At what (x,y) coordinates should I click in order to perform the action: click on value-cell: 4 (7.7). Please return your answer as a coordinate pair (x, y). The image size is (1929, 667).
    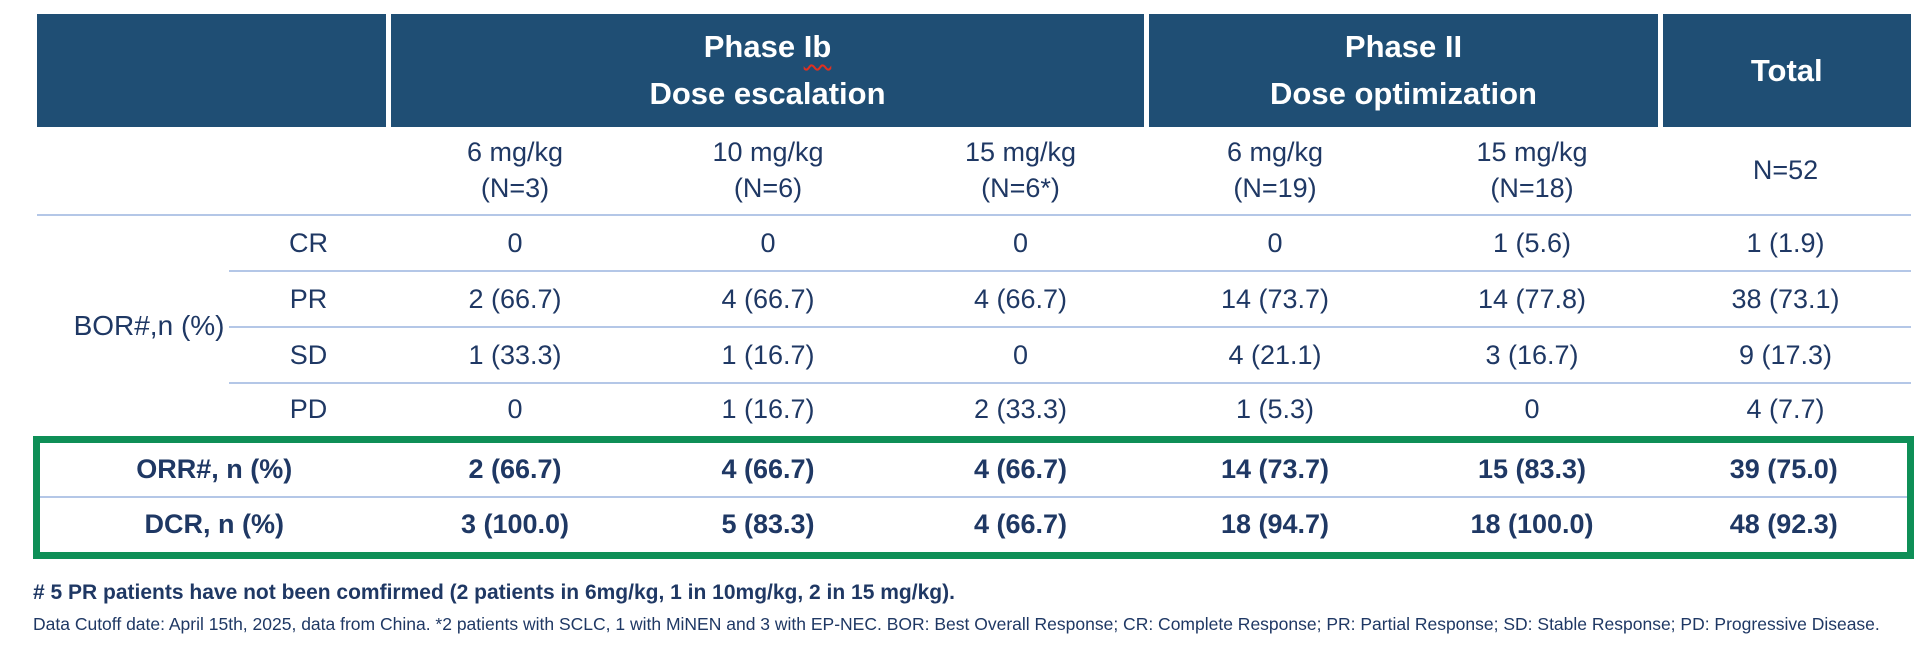
    Looking at the image, I should click on (1785, 409).